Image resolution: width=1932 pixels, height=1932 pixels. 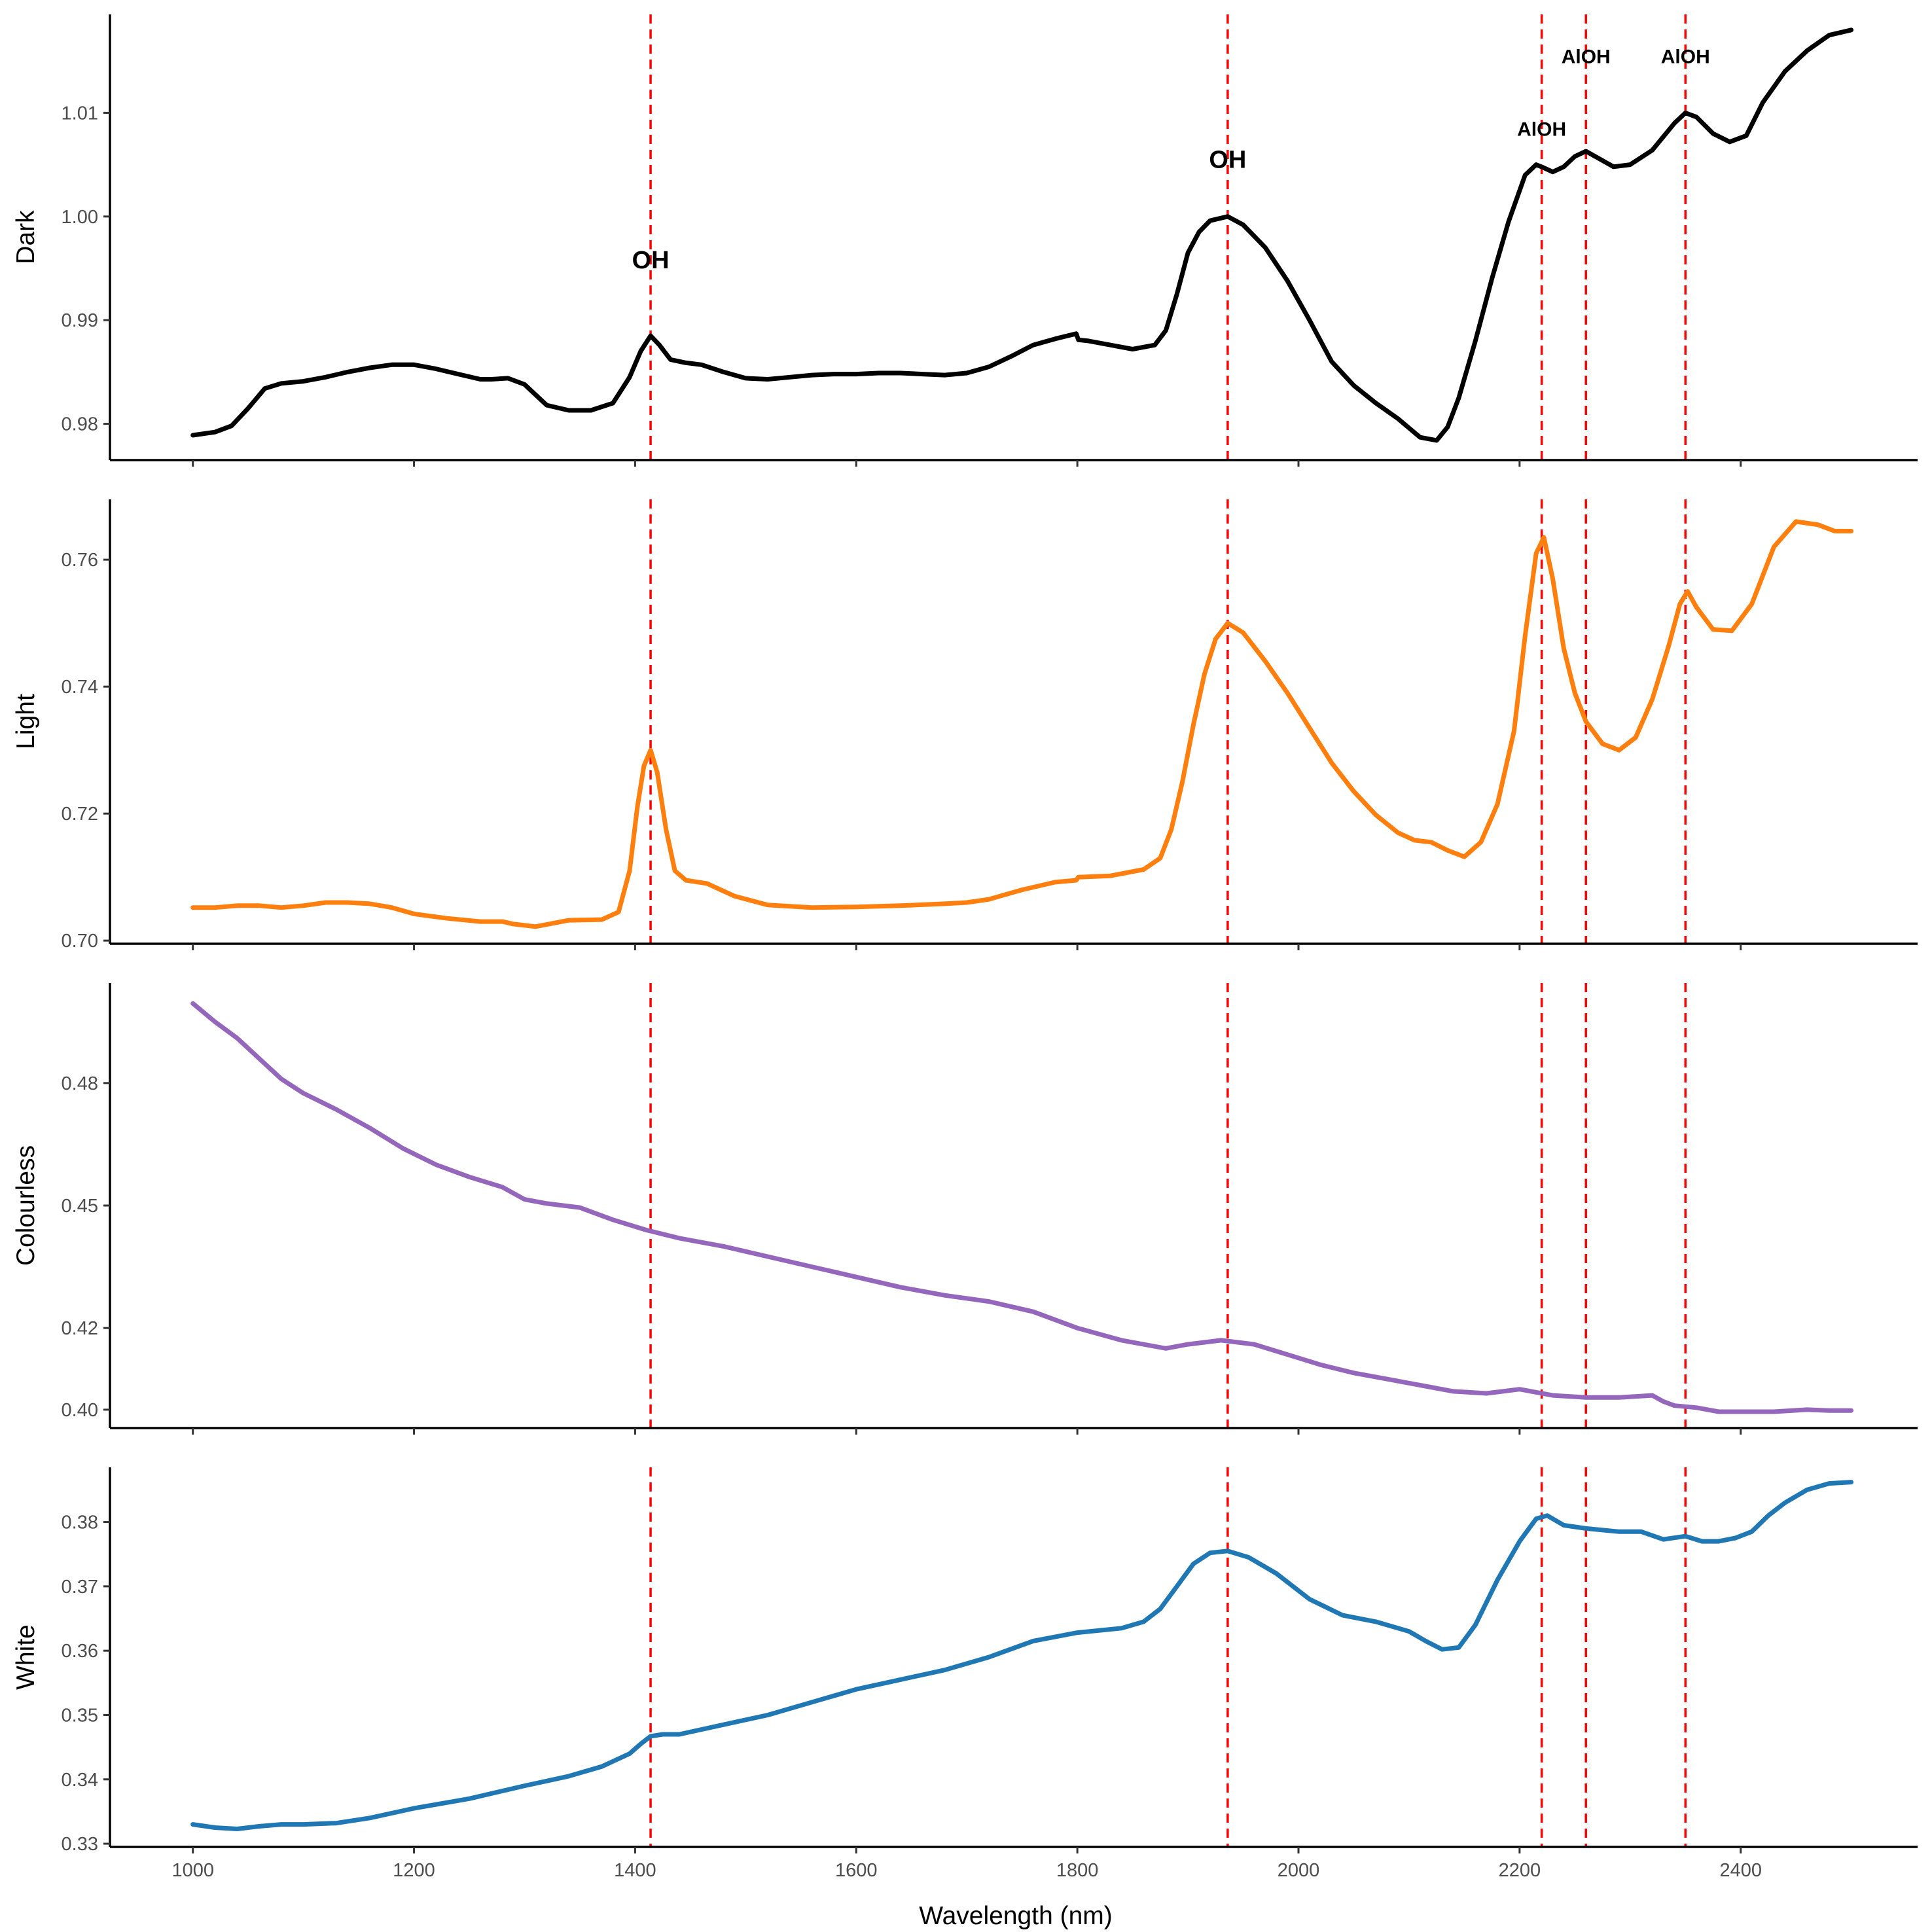 I want to click on y-tick-label: 0.35, so click(x=80, y=1715).